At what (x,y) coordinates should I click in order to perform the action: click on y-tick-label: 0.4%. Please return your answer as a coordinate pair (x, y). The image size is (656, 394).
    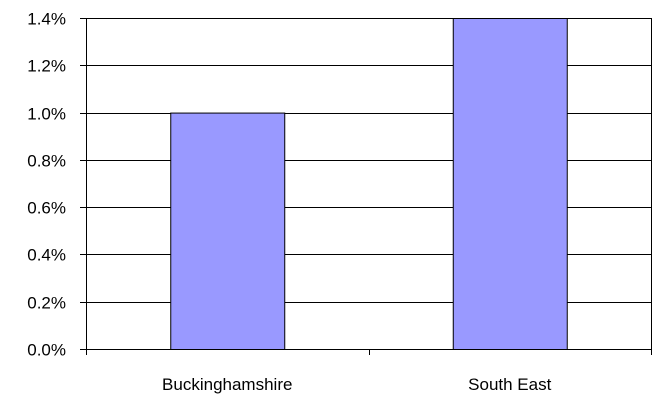
    Looking at the image, I should click on (46, 255).